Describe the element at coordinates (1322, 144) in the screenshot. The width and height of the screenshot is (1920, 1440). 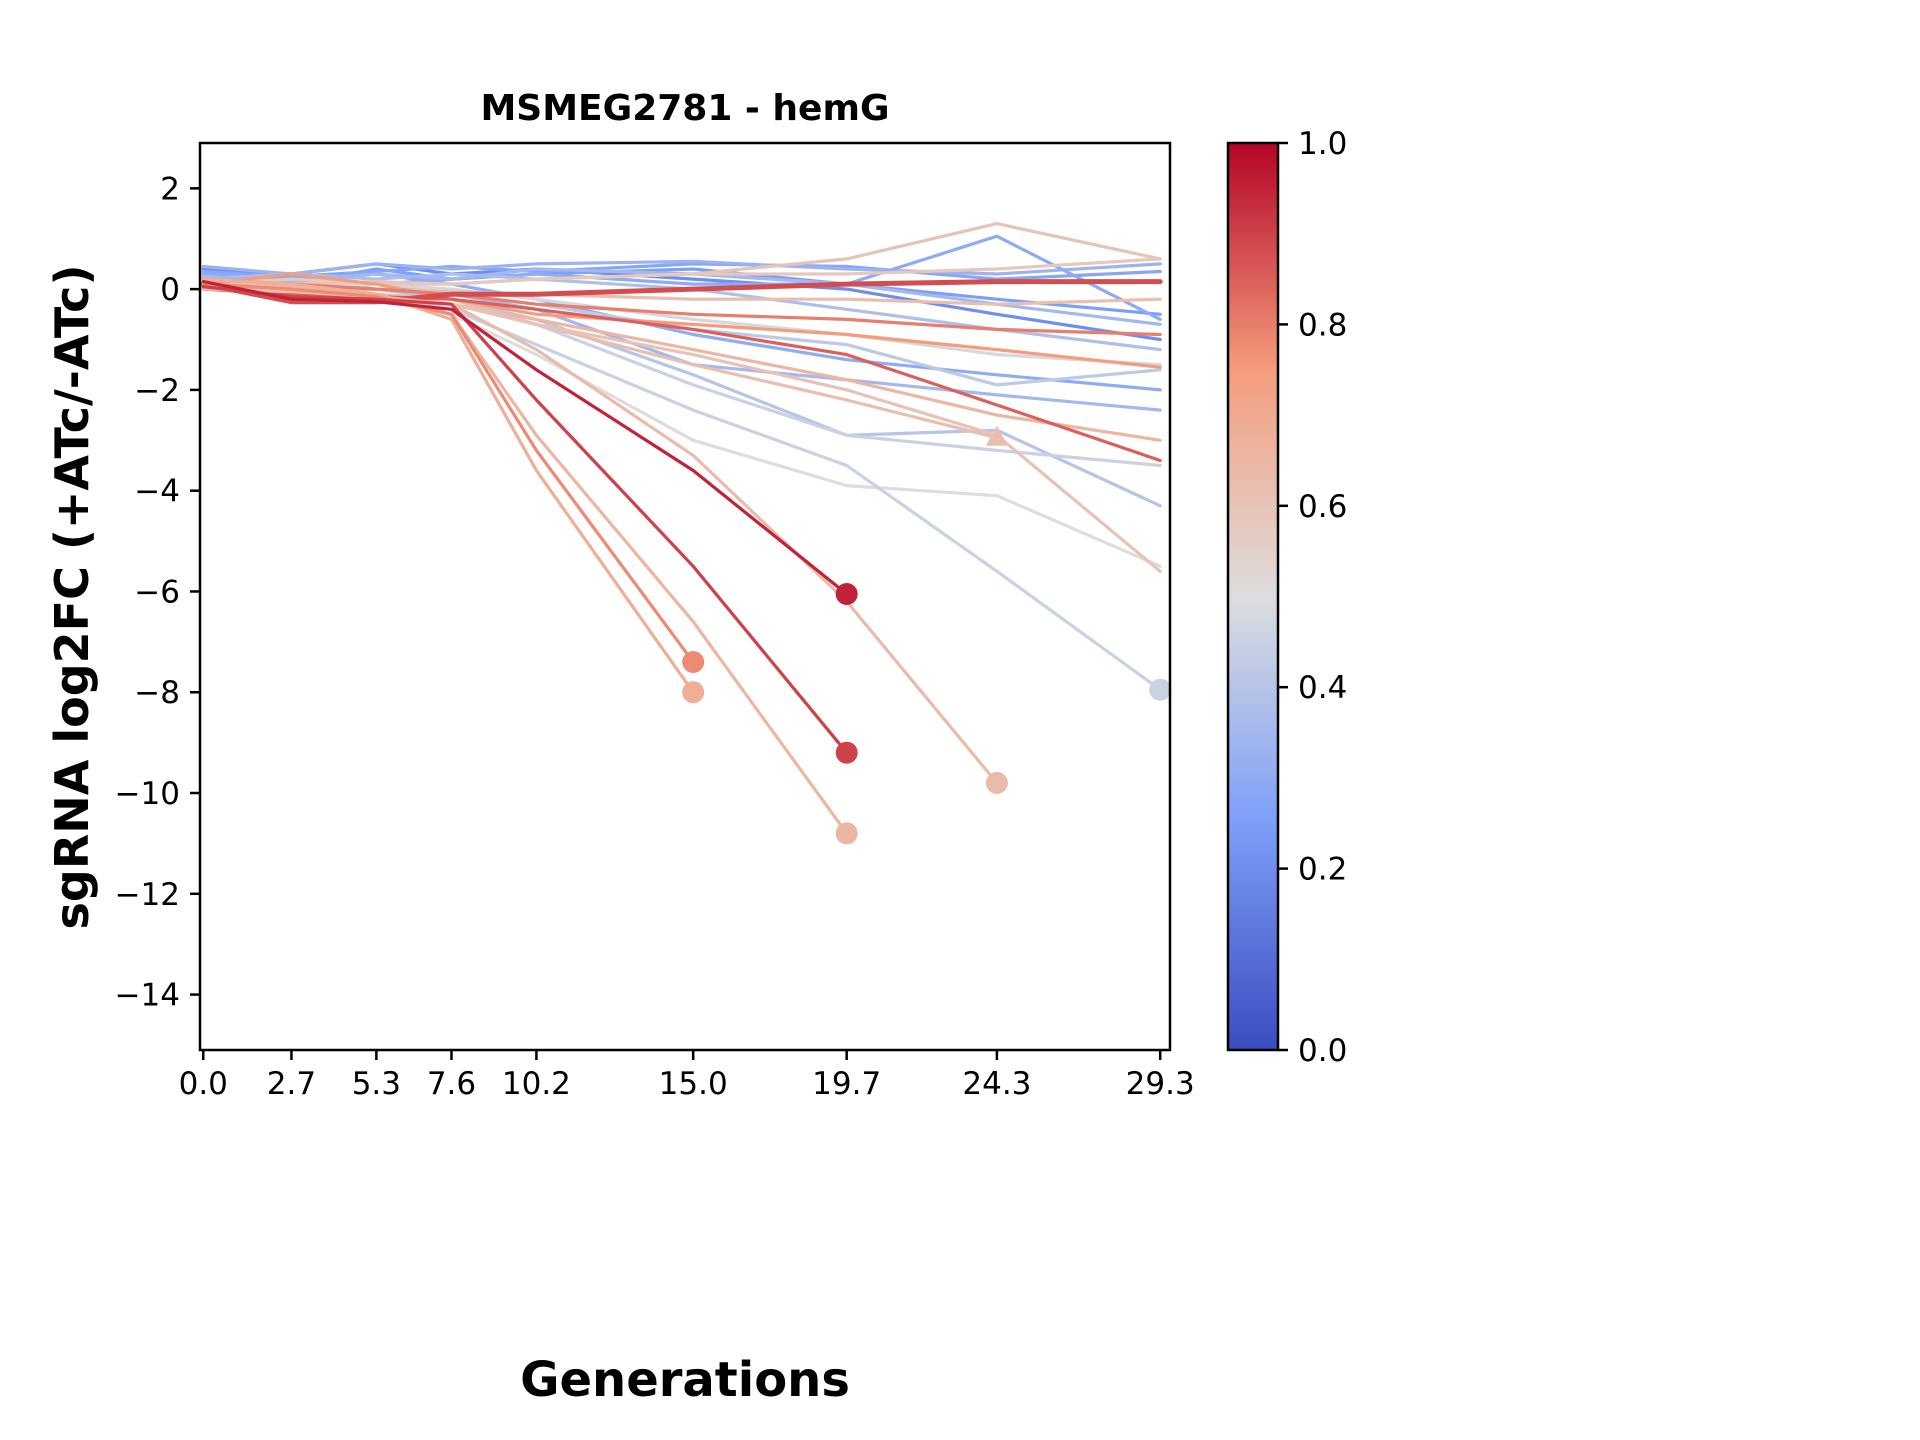
I see `colorbar-tick-label: 1.0` at that location.